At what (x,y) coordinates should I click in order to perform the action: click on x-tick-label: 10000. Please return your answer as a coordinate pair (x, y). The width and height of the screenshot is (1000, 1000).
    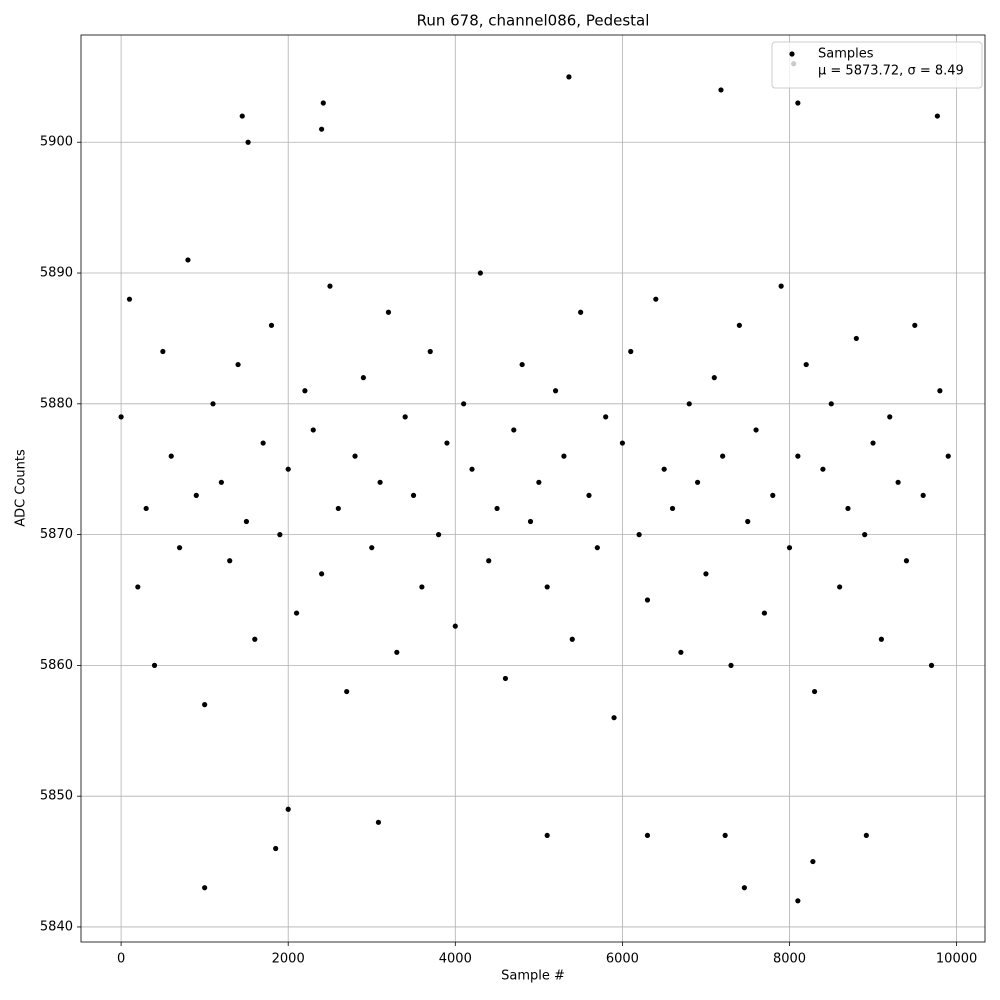
    Looking at the image, I should click on (956, 959).